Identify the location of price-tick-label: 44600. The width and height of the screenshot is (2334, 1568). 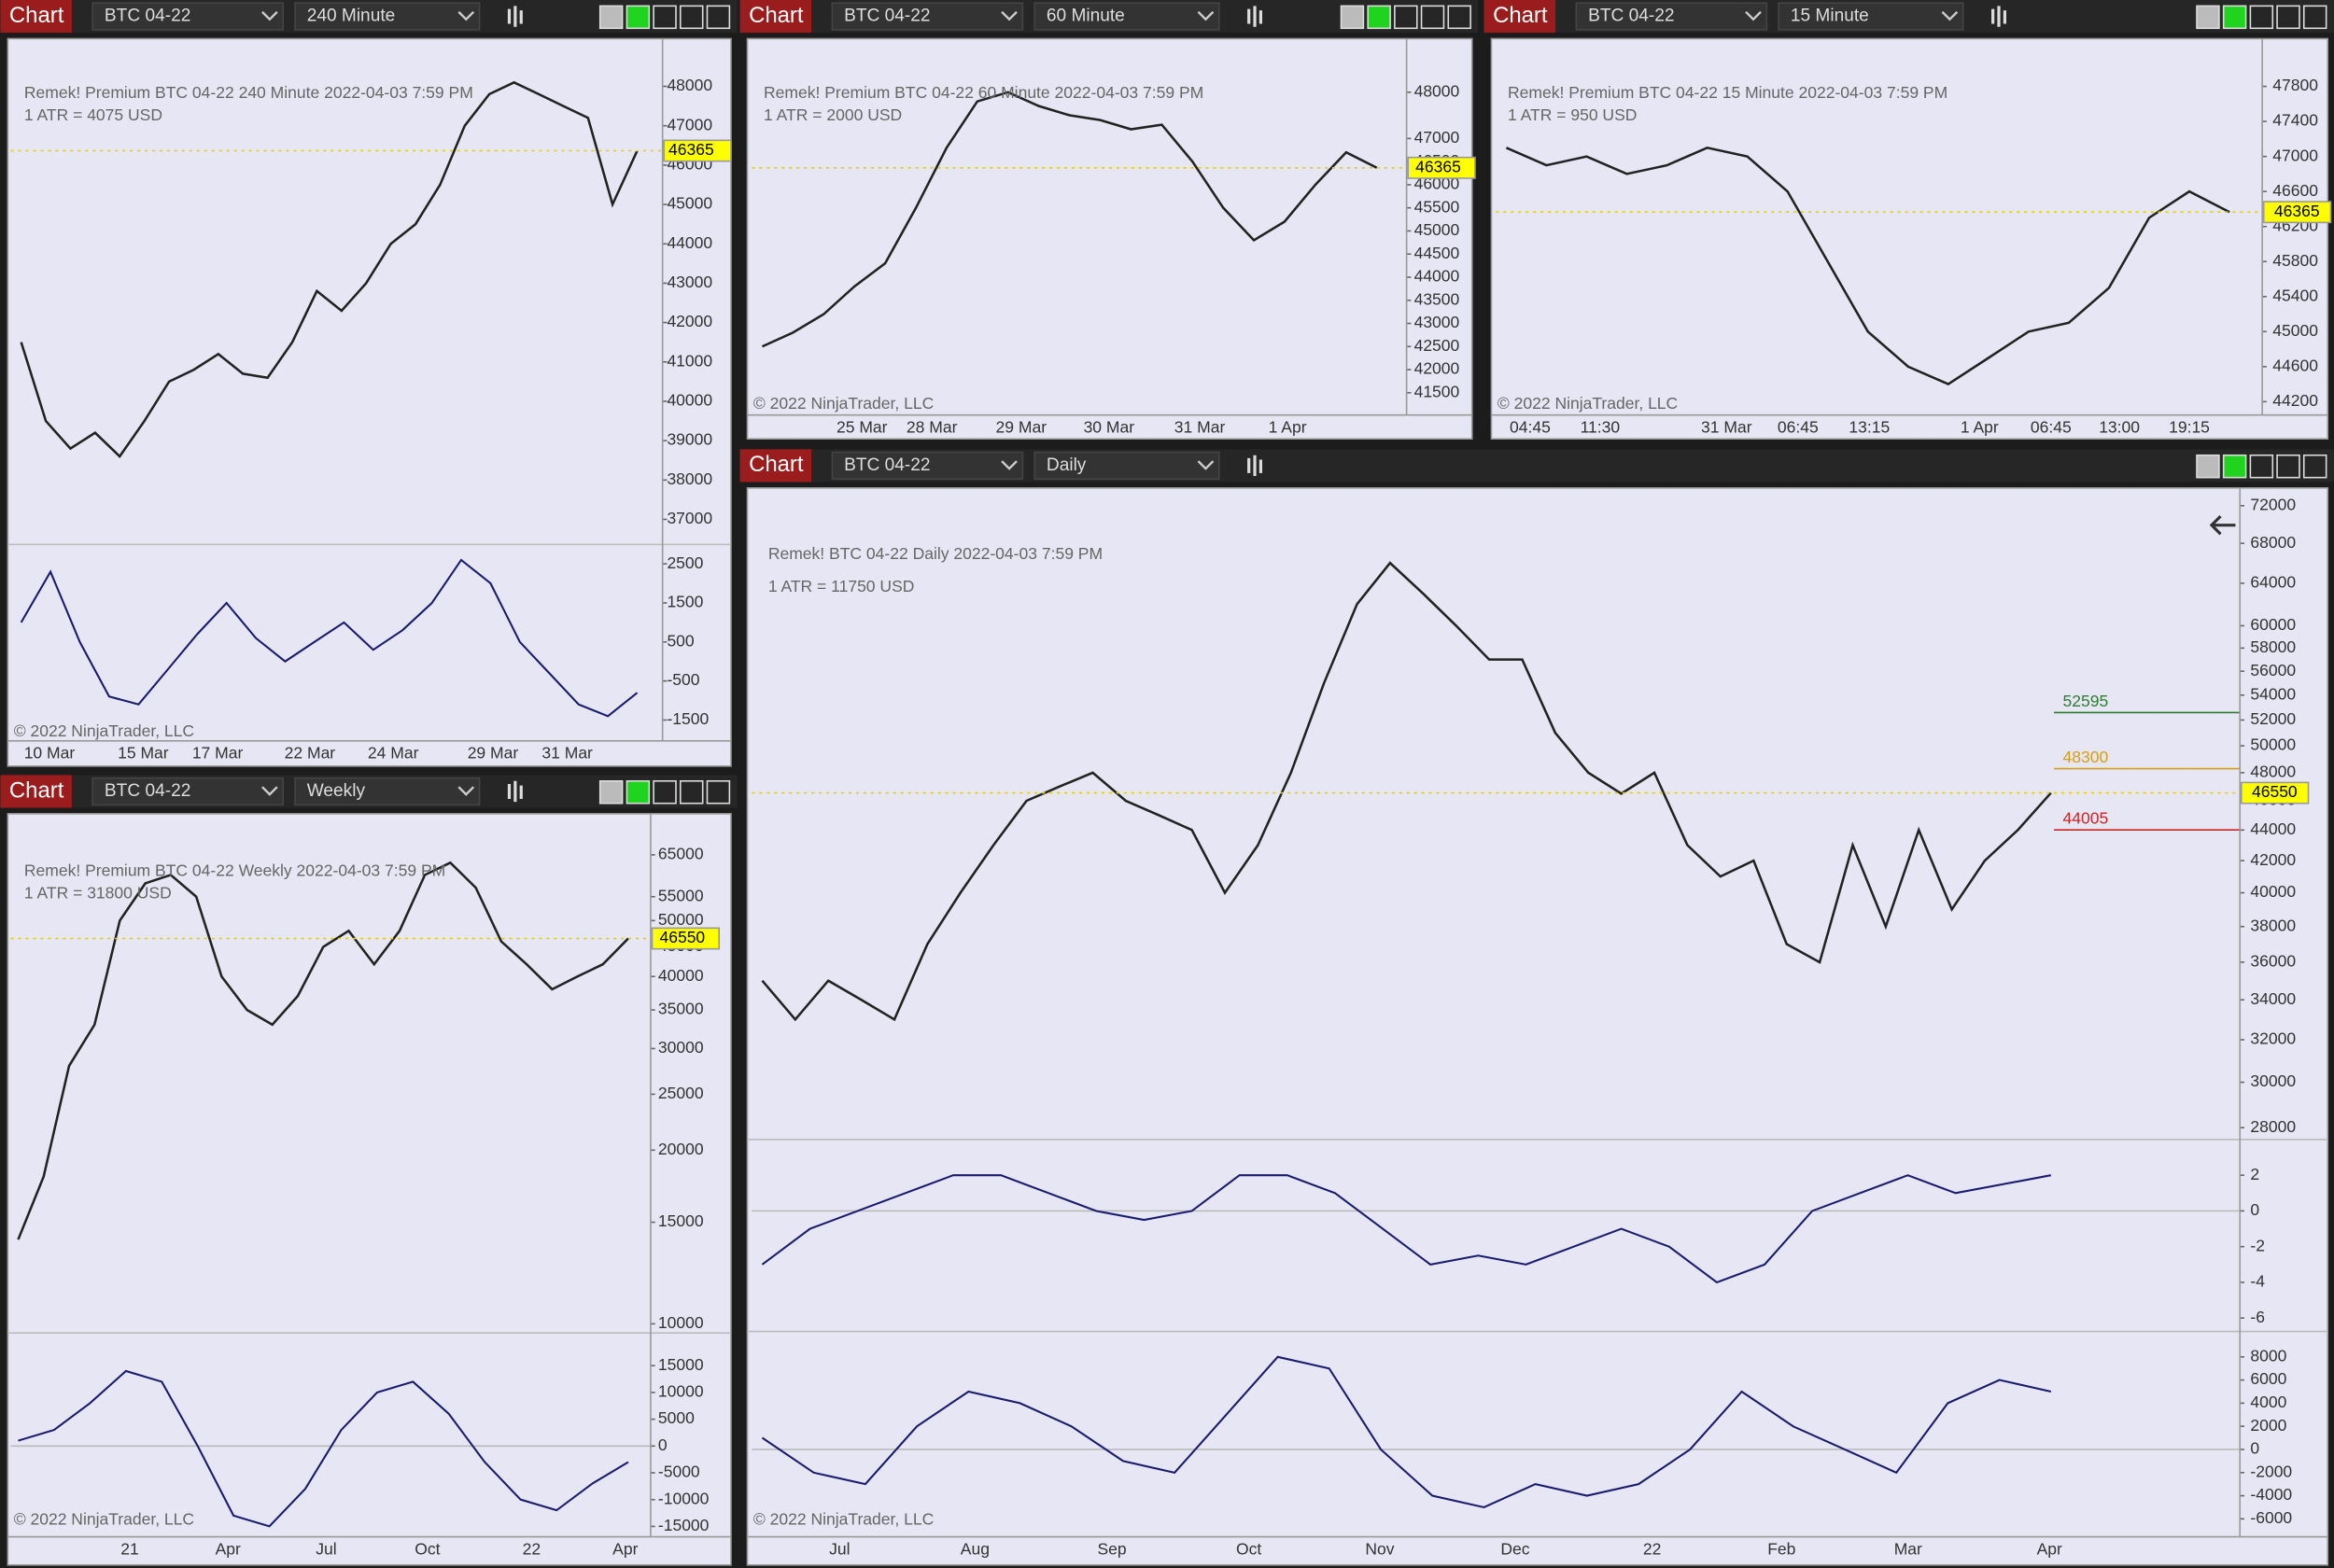
(2295, 365).